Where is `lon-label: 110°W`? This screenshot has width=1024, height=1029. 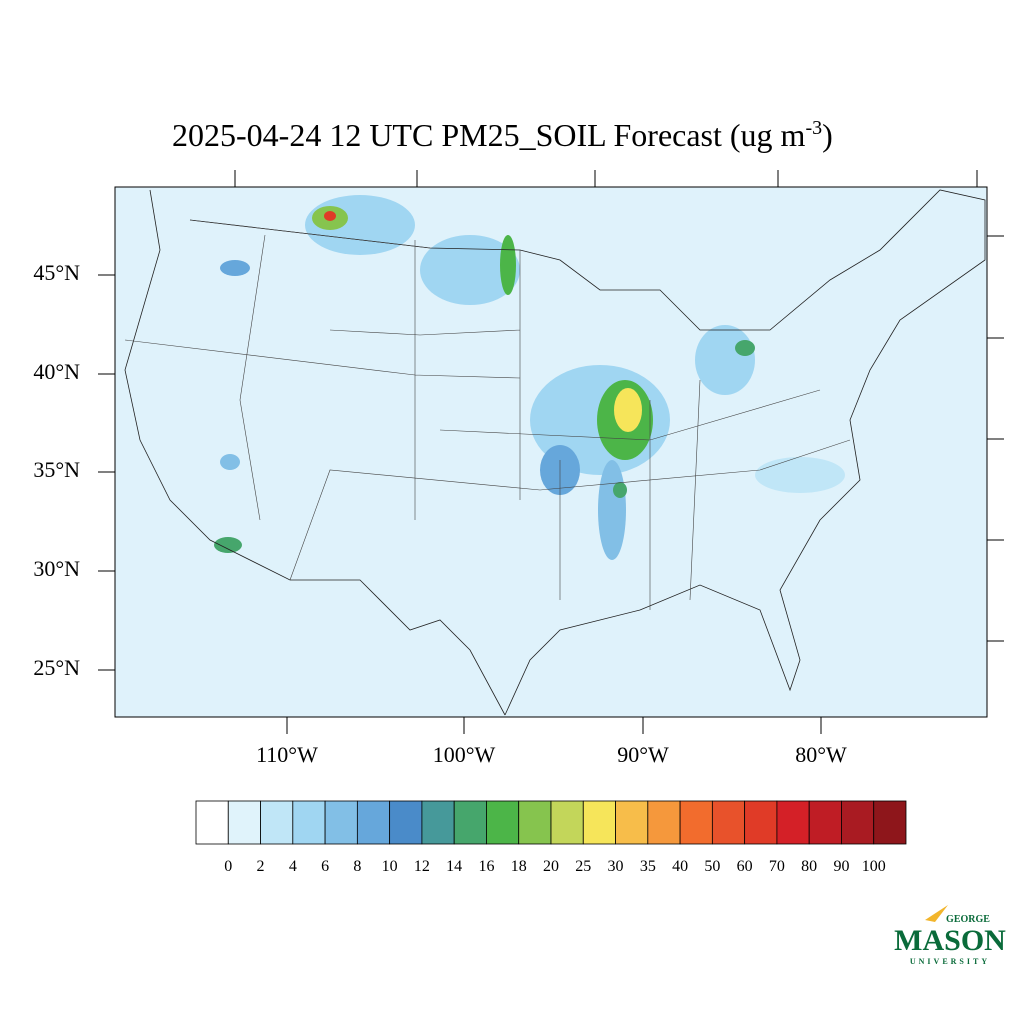 lon-label: 110°W is located at coordinates (287, 754).